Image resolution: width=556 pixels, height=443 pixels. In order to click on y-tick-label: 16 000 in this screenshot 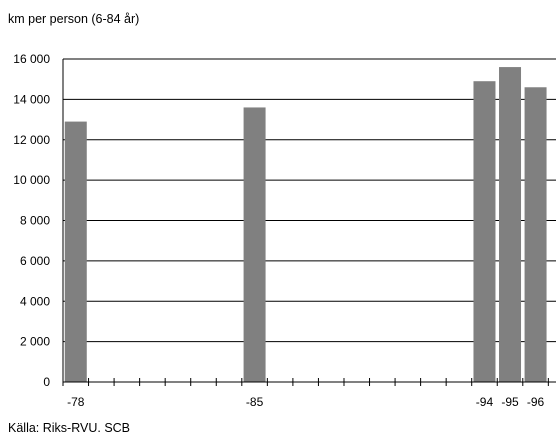, I will do `click(31, 59)`.